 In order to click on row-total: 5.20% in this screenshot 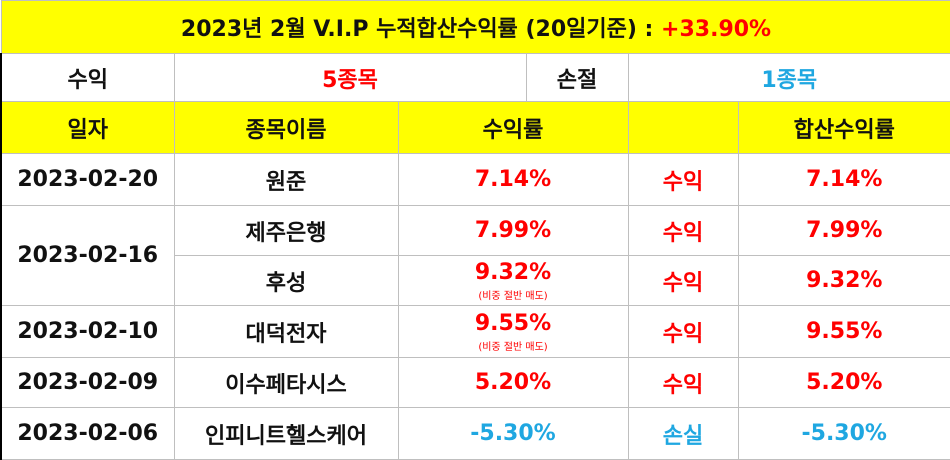, I will do `click(843, 382)`.